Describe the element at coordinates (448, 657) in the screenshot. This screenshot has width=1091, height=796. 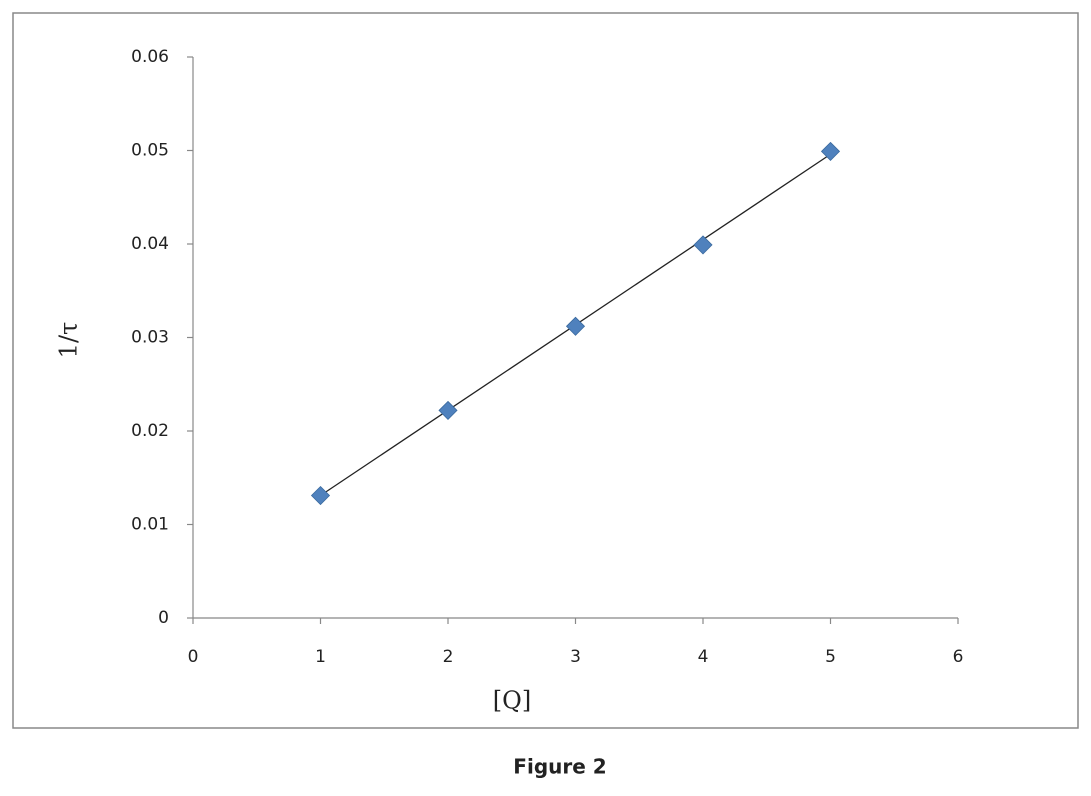
I see `x-tick-label: 2` at that location.